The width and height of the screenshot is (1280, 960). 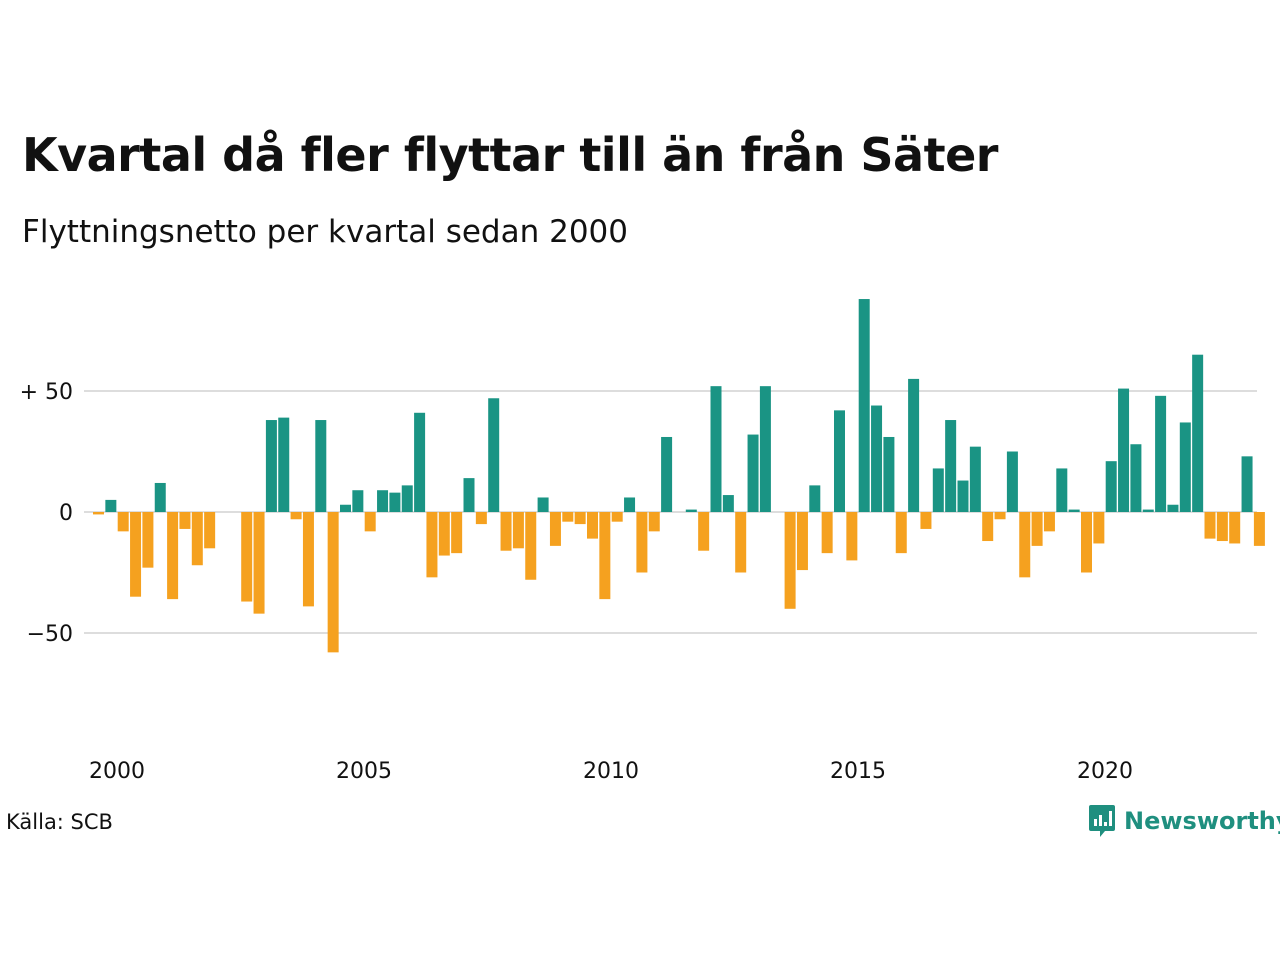 I want to click on bar-2008-Q1, so click(x=494, y=455).